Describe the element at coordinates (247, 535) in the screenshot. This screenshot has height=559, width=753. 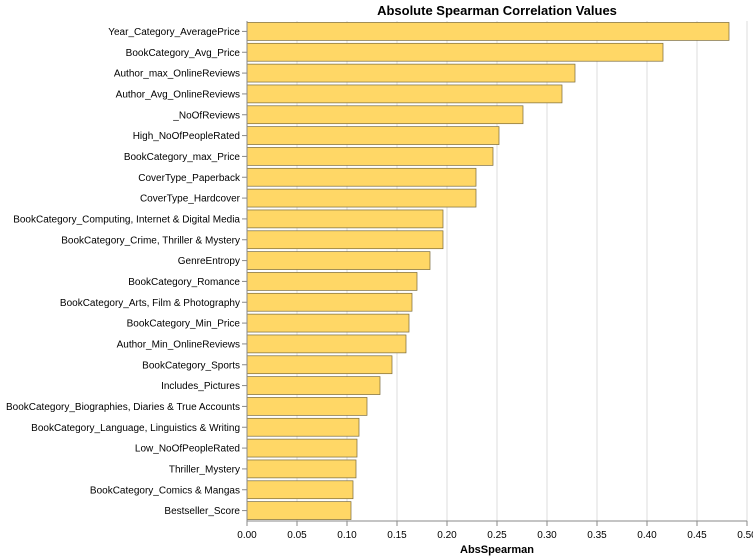
I see `x-tick-label: 0.00` at that location.